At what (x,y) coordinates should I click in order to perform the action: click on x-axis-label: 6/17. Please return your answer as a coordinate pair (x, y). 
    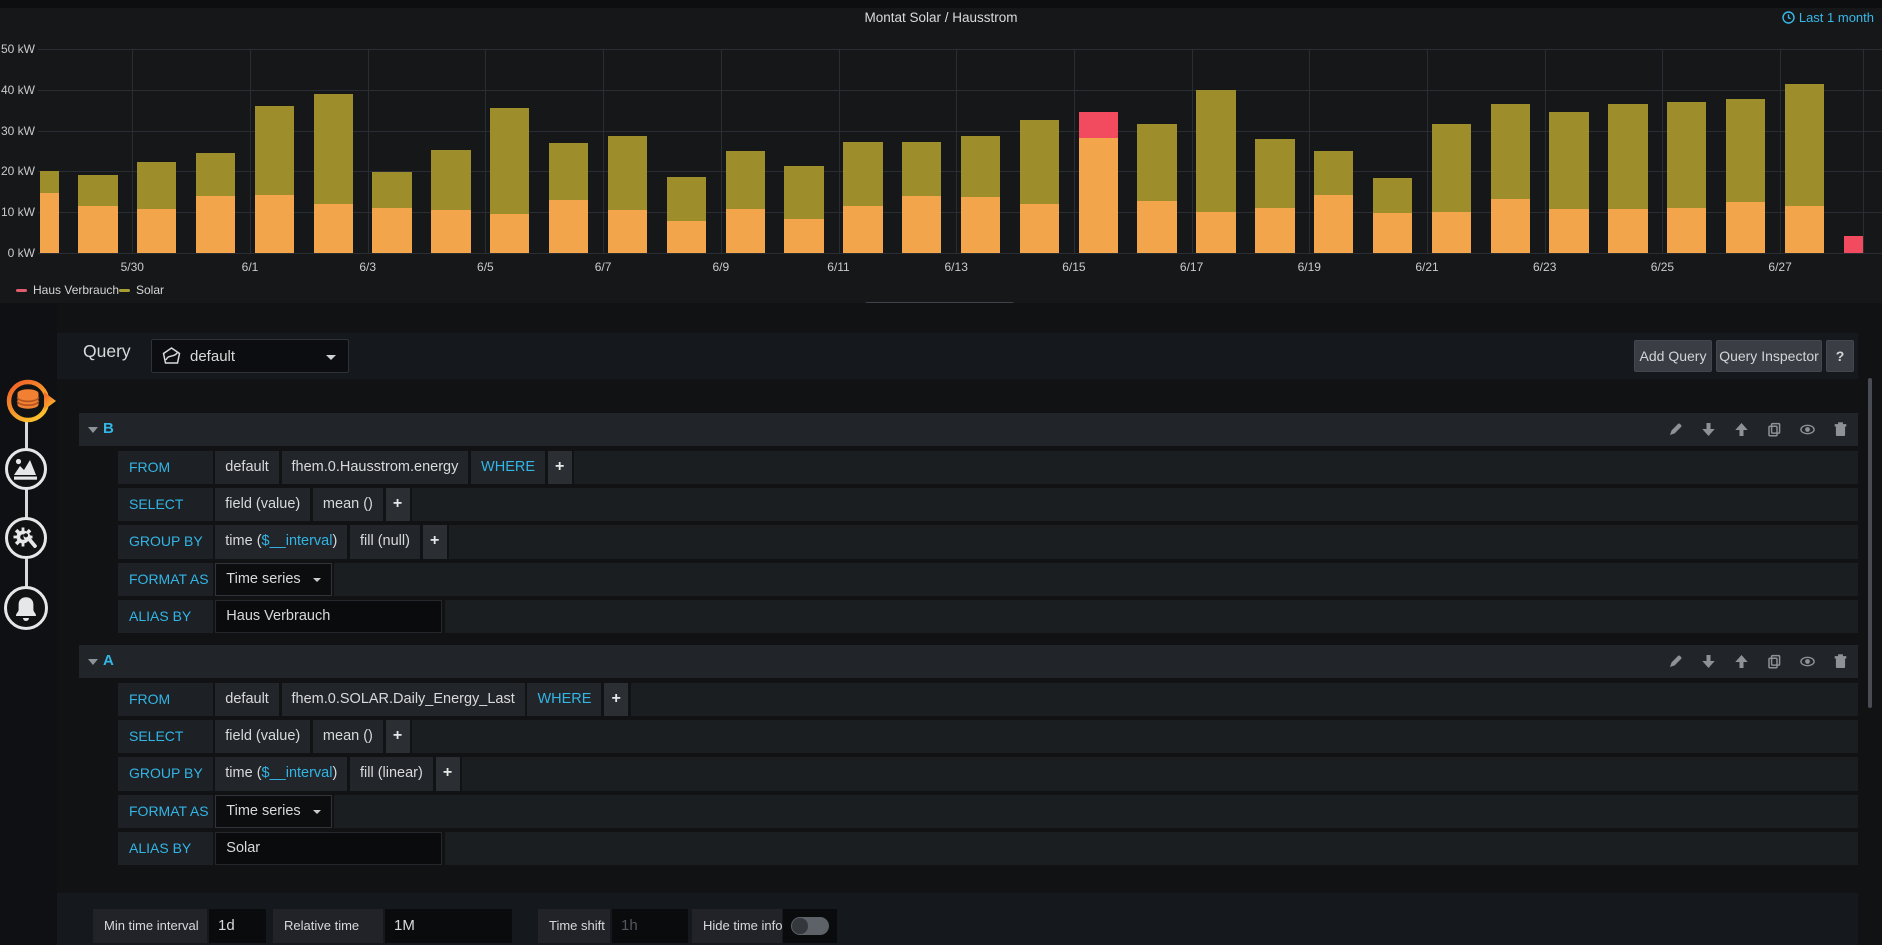
    Looking at the image, I should click on (1191, 266).